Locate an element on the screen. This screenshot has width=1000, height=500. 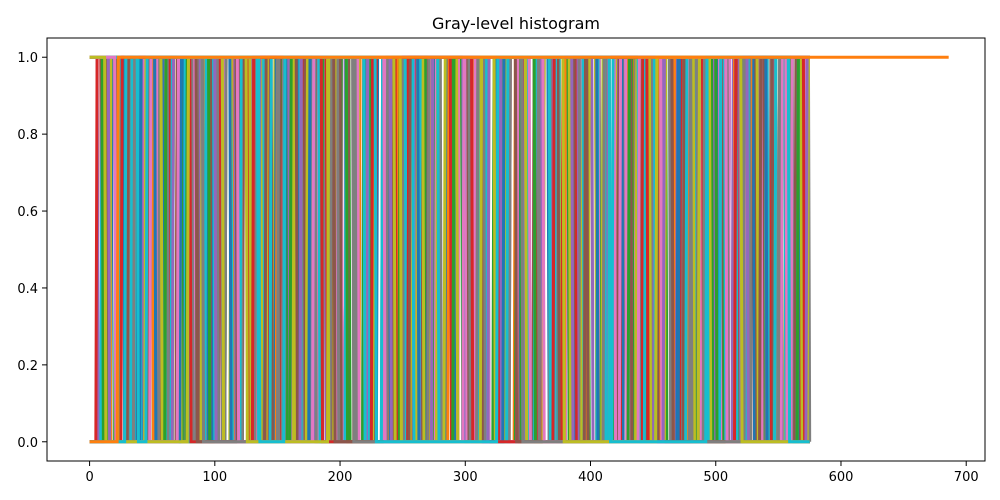
x-tick-label-0: 0 is located at coordinates (89, 477).